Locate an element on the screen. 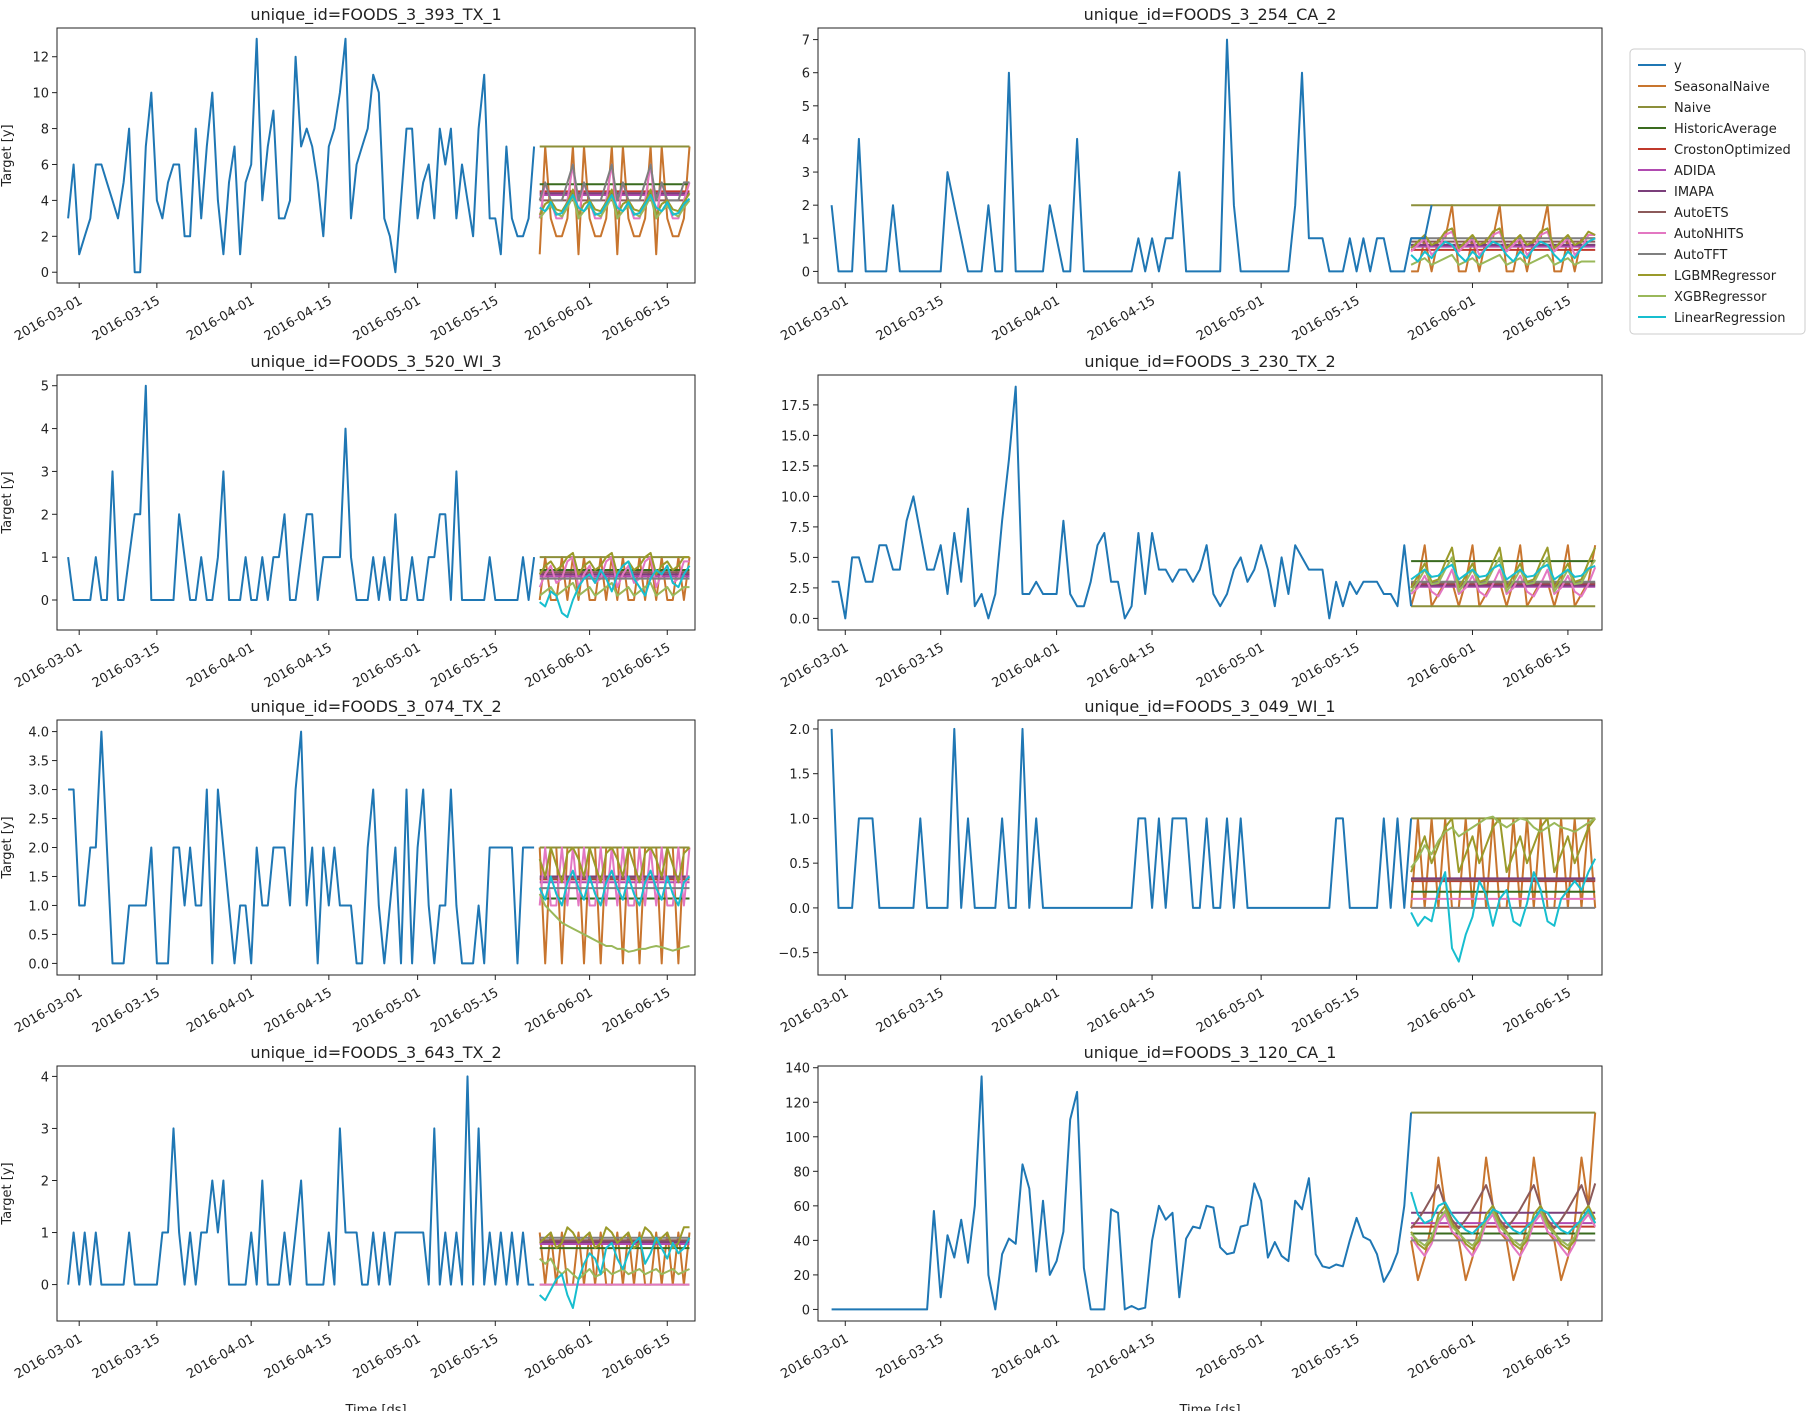 Image resolution: width=1813 pixels, height=1411 pixels. y-tick-label: 80 is located at coordinates (801, 1172).